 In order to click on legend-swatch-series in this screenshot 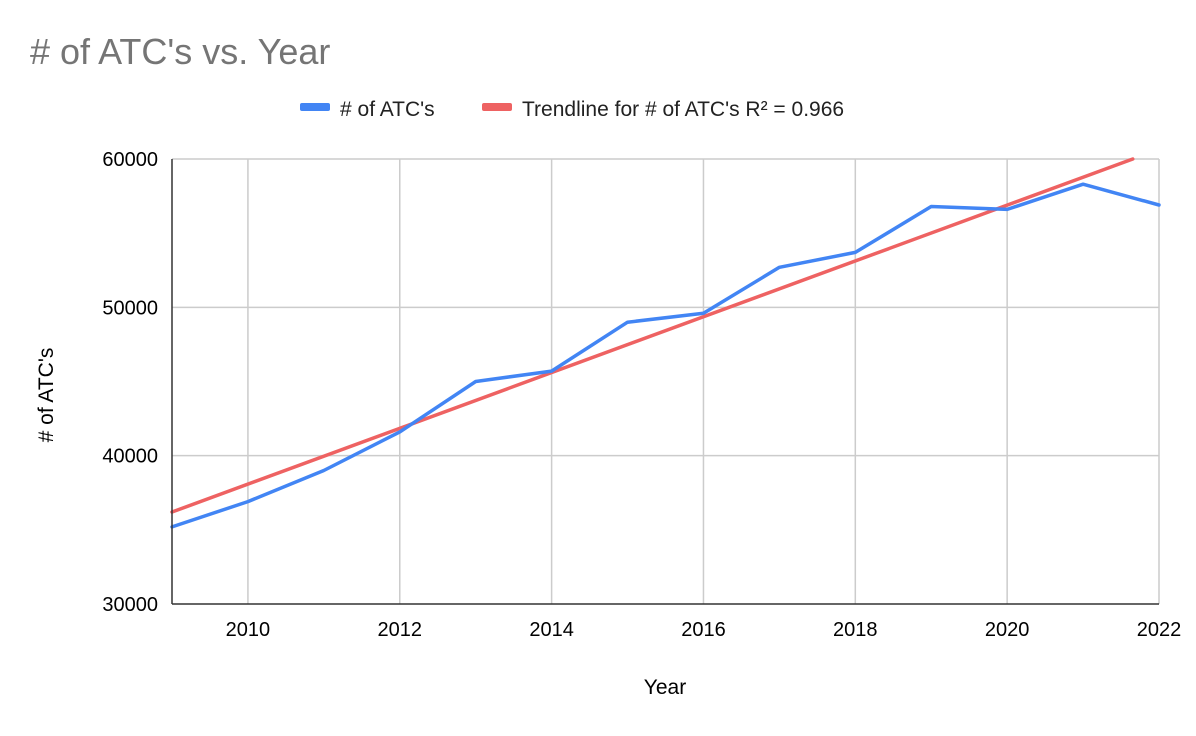, I will do `click(315, 107)`.